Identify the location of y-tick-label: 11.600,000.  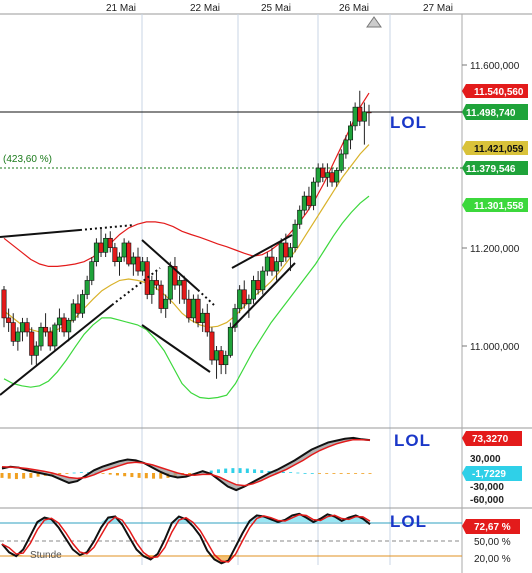
(495, 66).